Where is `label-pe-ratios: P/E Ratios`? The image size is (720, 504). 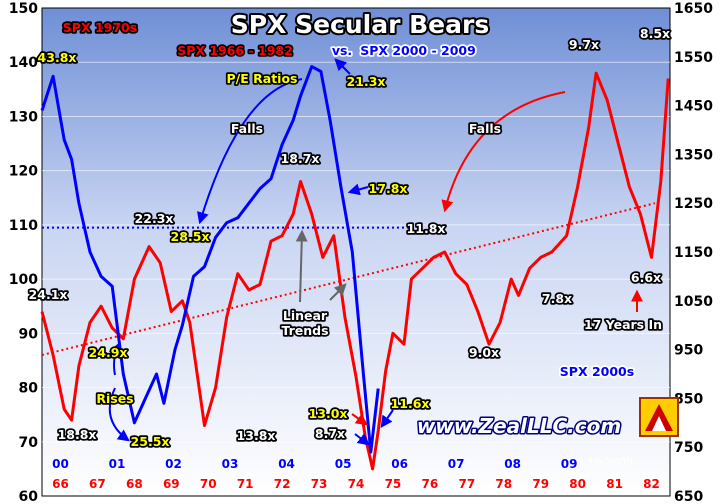 label-pe-ratios: P/E Ratios is located at coordinates (262, 78).